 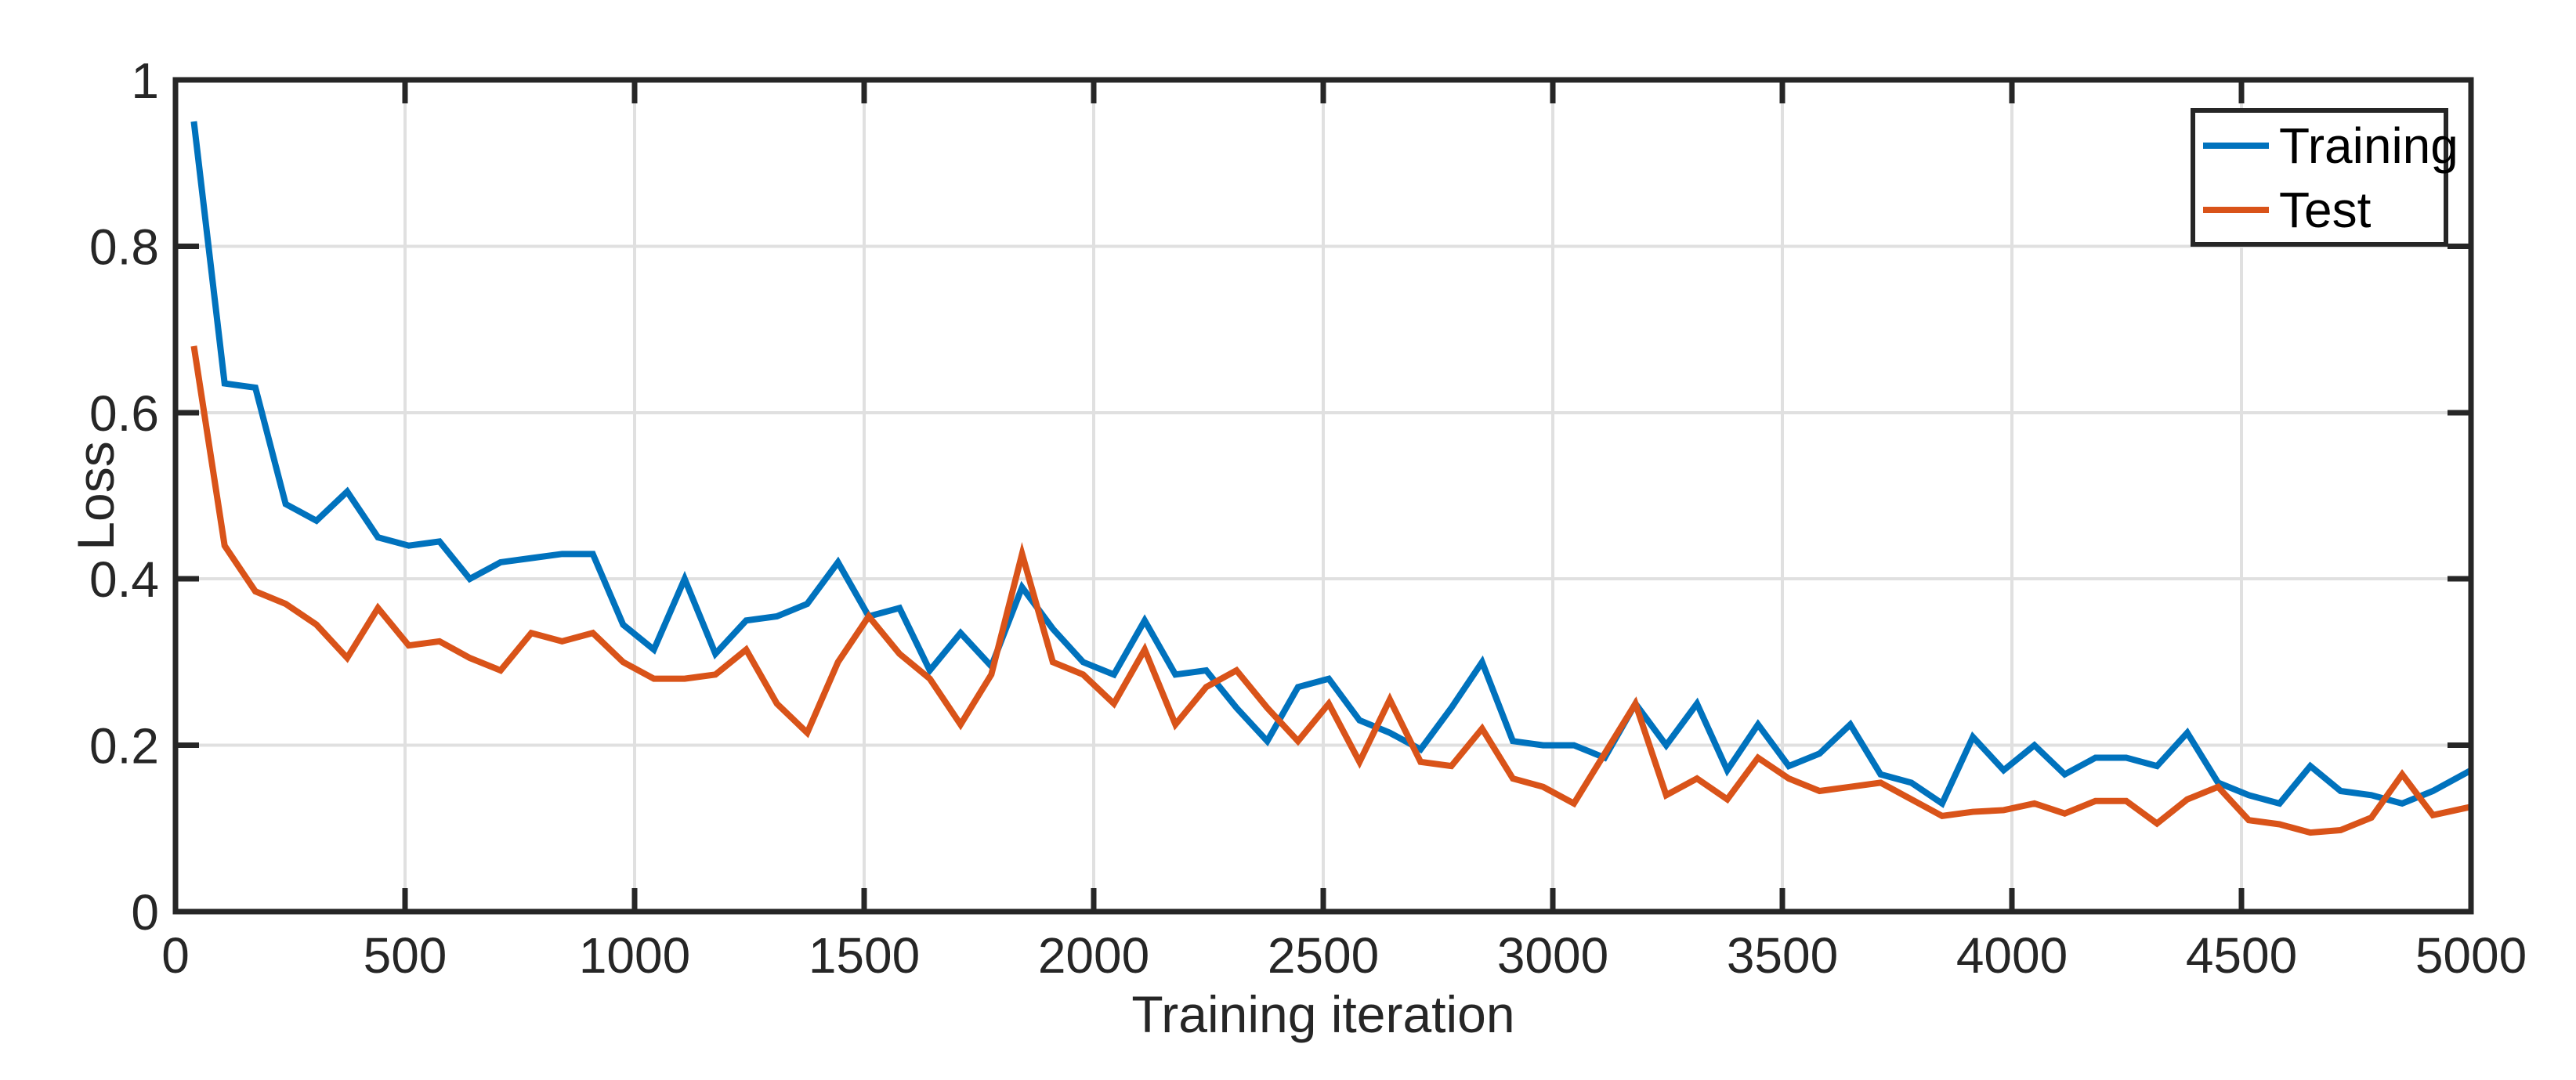 I want to click on x-axis-label: Training iteration, so click(x=1322, y=1014).